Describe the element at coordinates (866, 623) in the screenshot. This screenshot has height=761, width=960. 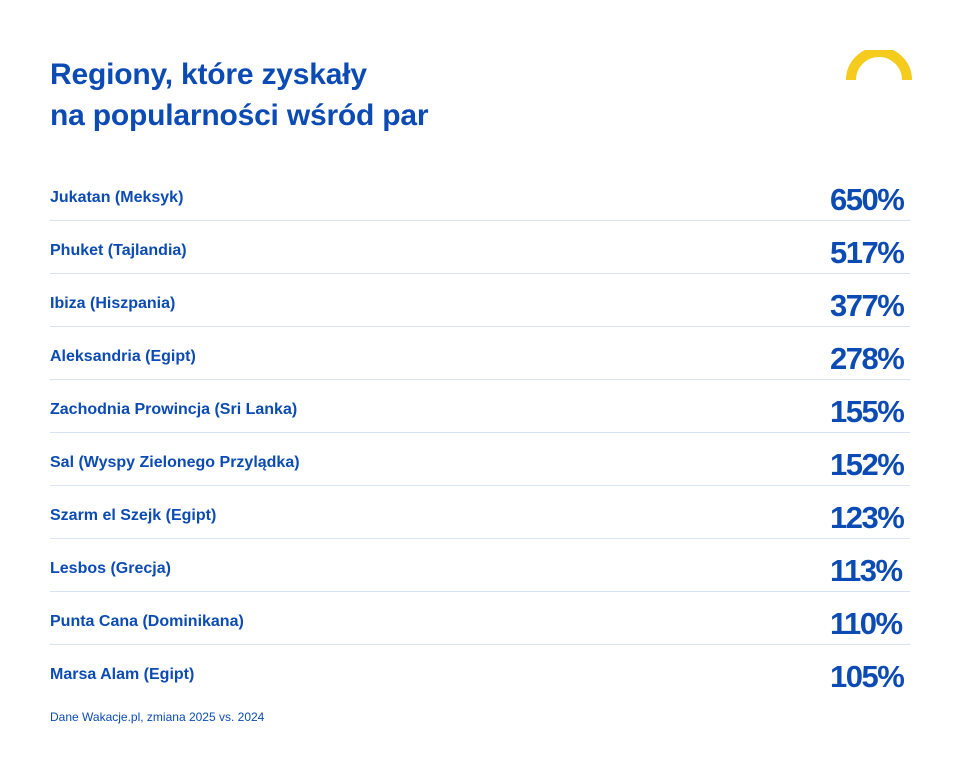
I see `growth-value: 110%` at that location.